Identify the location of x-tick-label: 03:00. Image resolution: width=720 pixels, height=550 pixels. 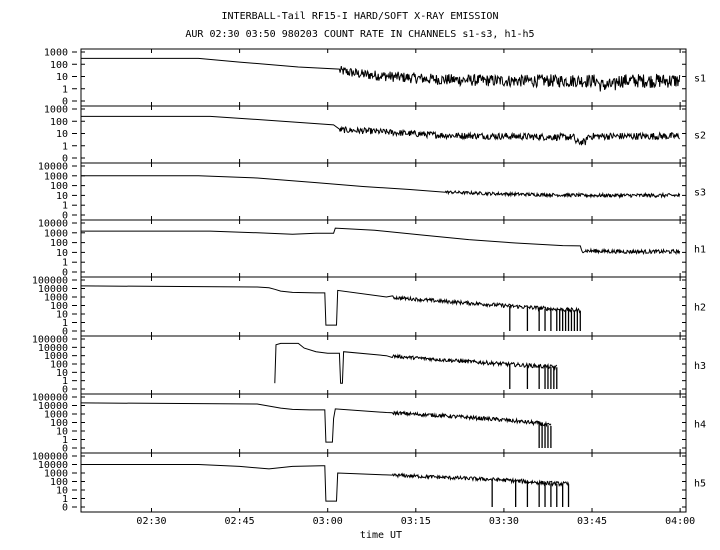
(328, 521).